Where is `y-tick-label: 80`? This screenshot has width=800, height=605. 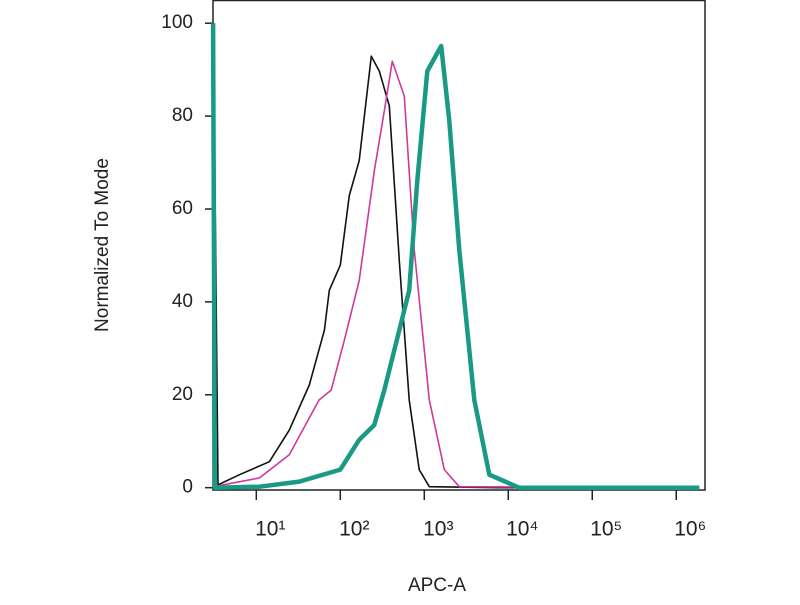 y-tick-label: 80 is located at coordinates (182, 115).